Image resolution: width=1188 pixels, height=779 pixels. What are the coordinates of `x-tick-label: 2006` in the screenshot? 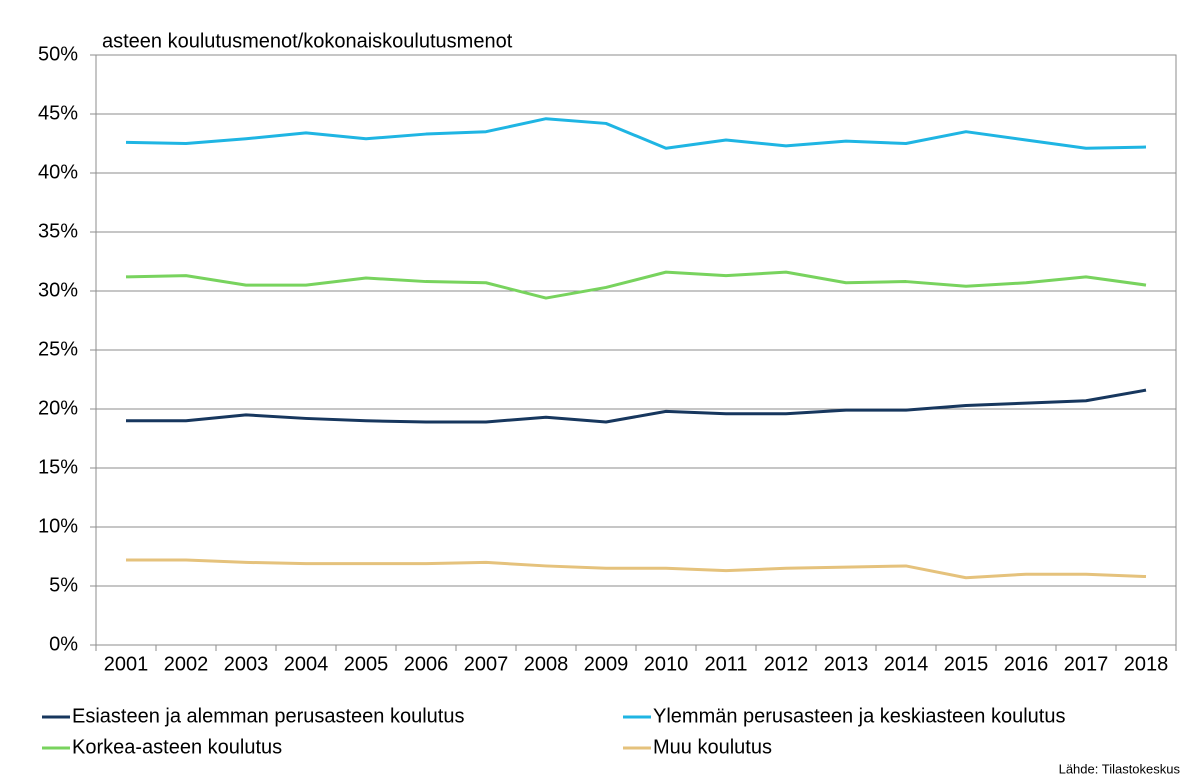 It's located at (426, 664).